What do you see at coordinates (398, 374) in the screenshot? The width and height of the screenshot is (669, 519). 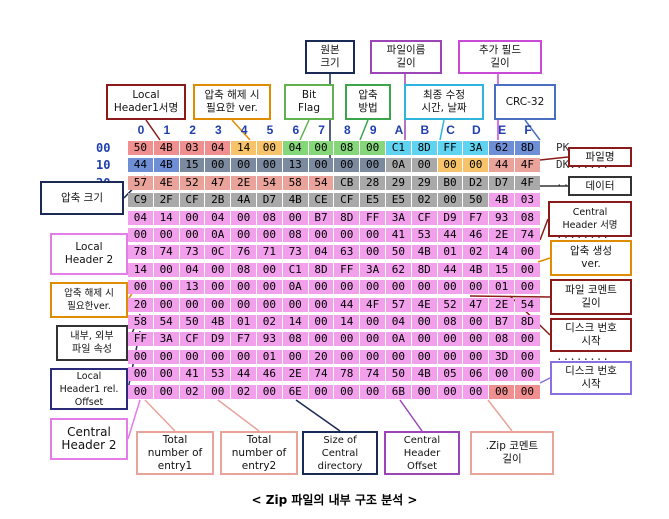 I see `hex-byte: 50` at bounding box center [398, 374].